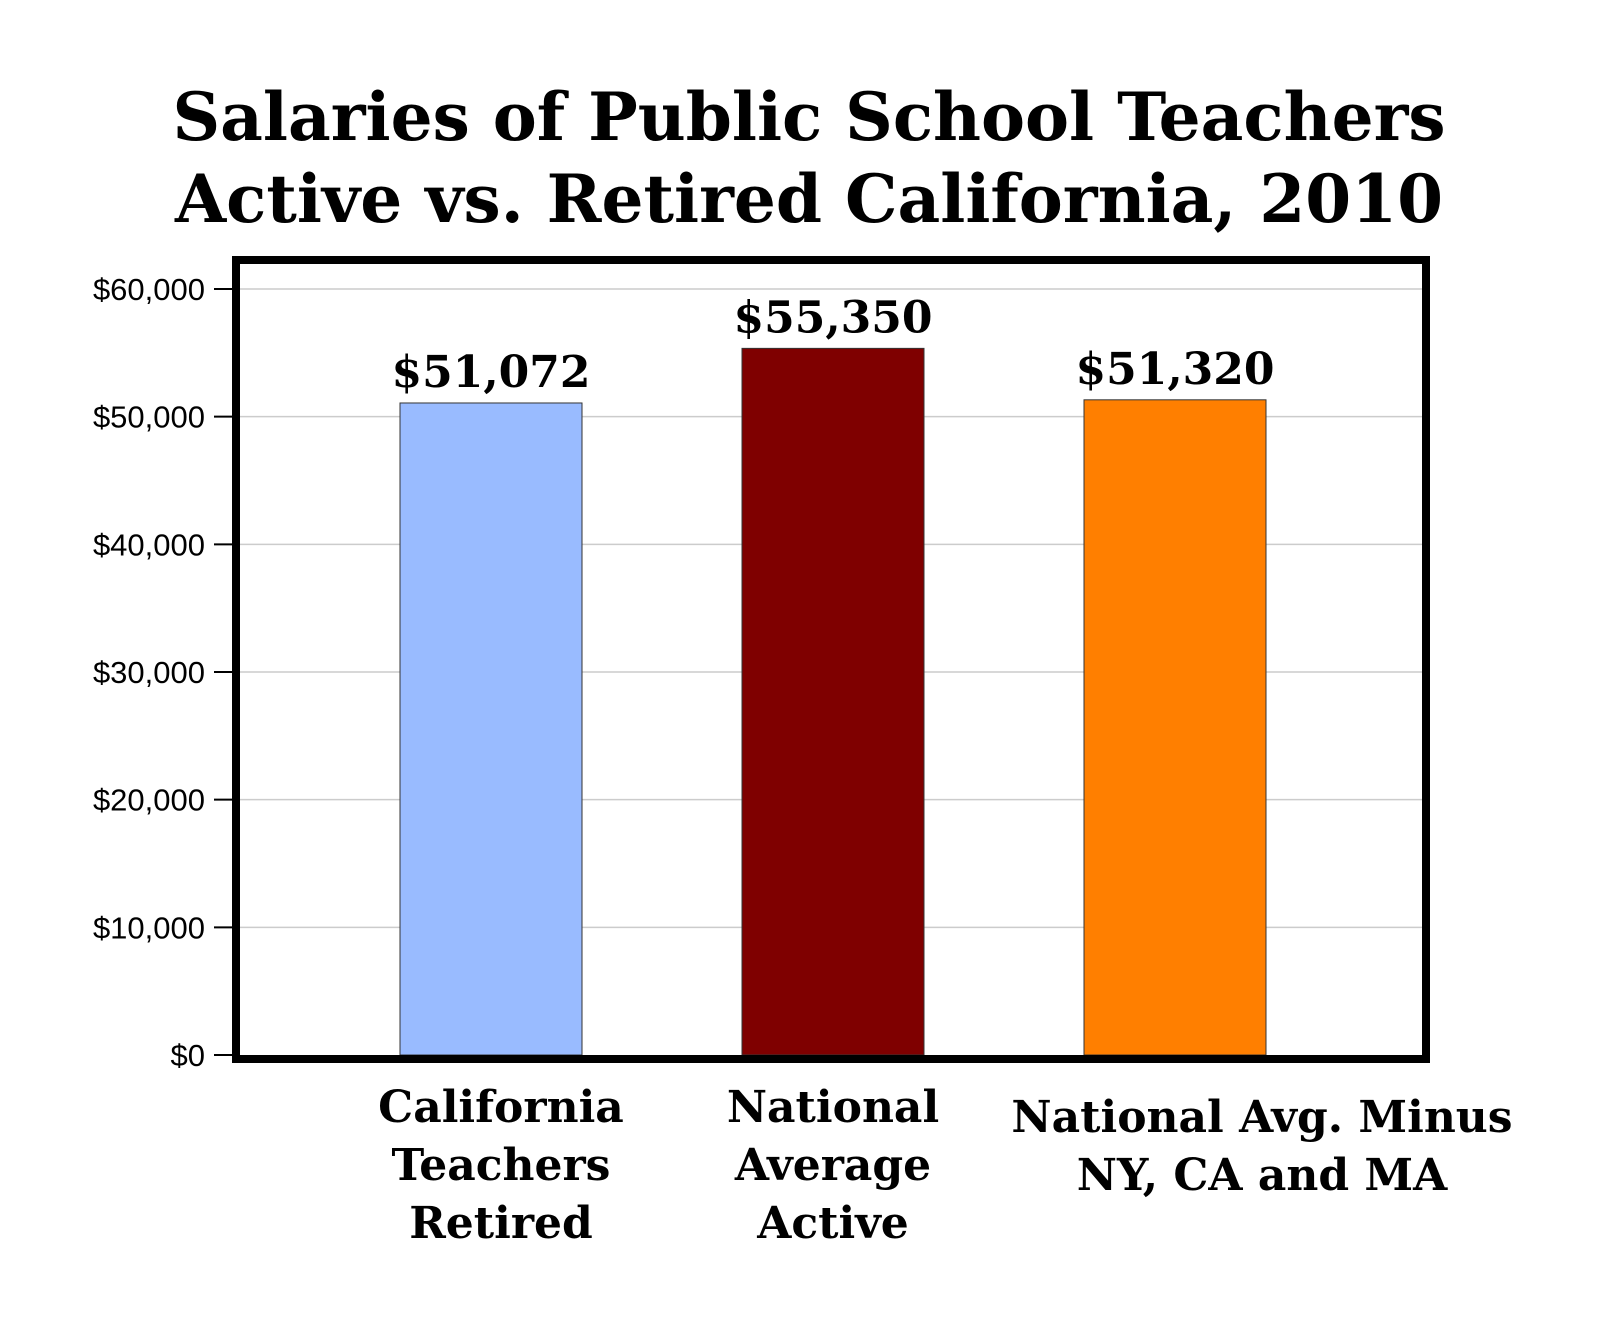  What do you see at coordinates (1262, 1175) in the screenshot?
I see `category-label-2-line-1: NY, CA and MA` at bounding box center [1262, 1175].